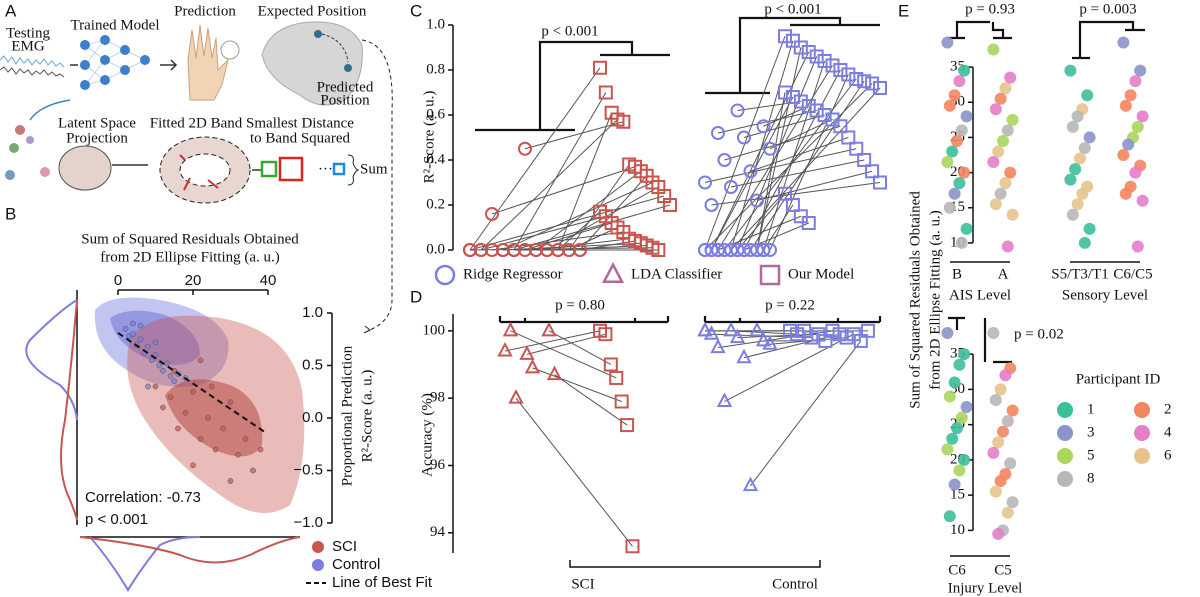 Image resolution: width=1200 pixels, height=597 pixels. Describe the element at coordinates (1091, 478) in the screenshot. I see `legend-label: 8` at that location.